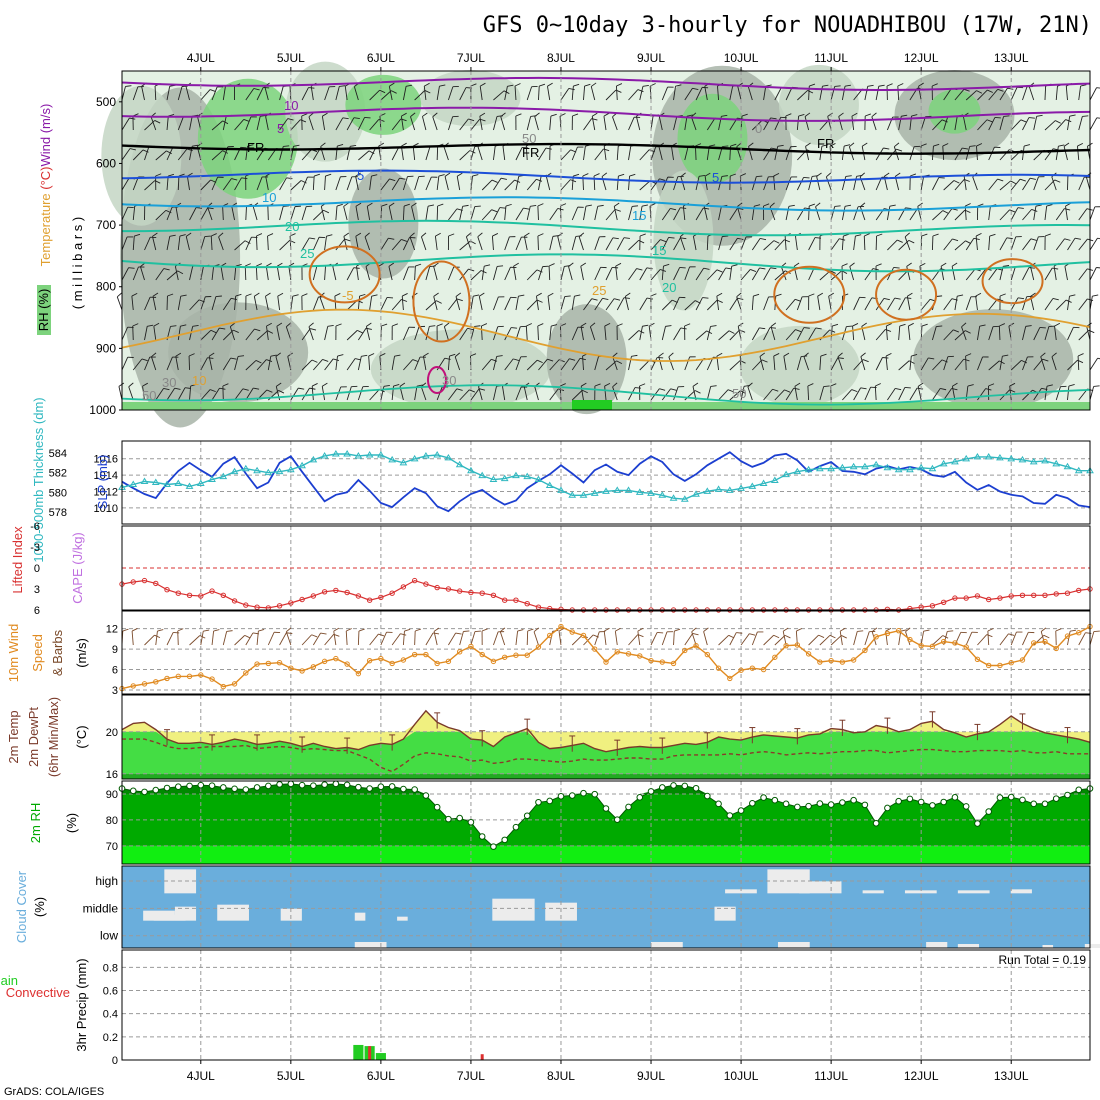 Image resolution: width=1100 pixels, height=1100 pixels. I want to click on rh-blob, so click(460, 369).